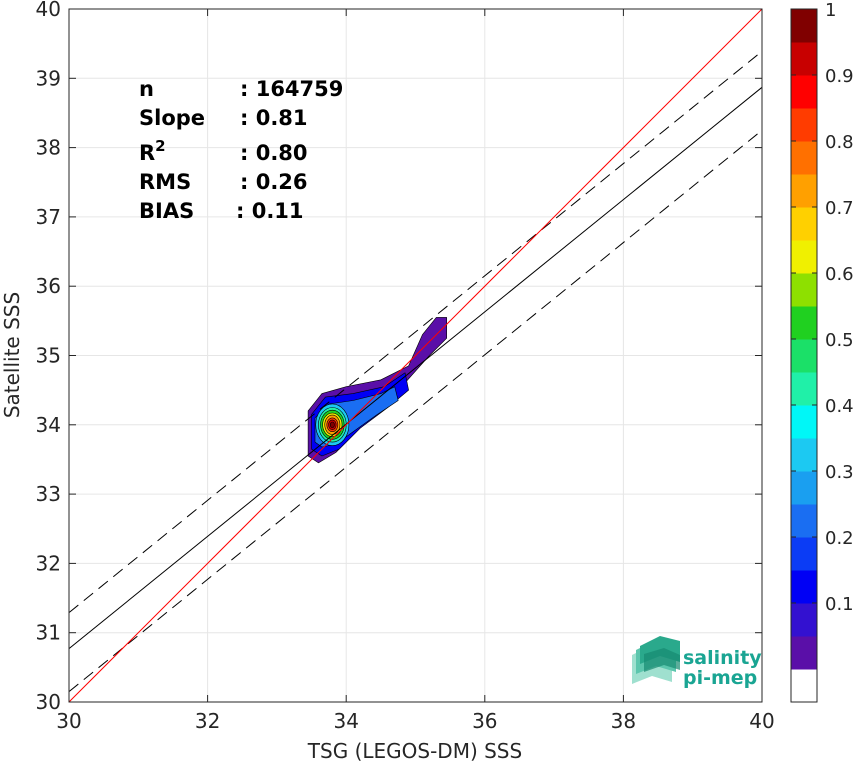 This screenshot has height=767, width=858. I want to click on colorbar-tick-label: 0.2, so click(839, 538).